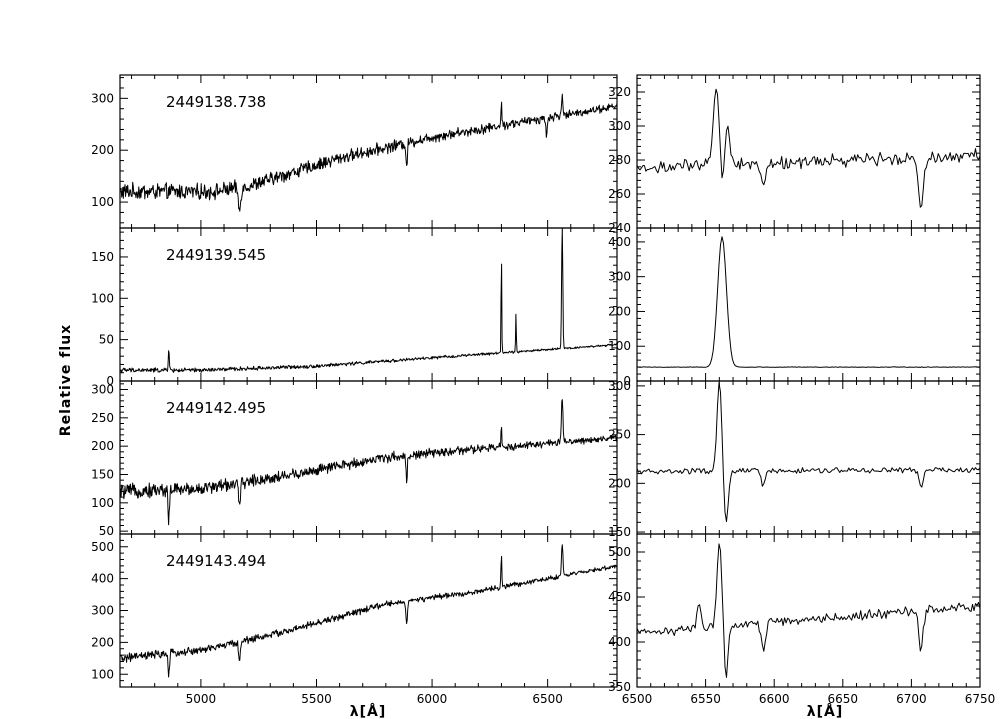 This screenshot has width=1000, height=719. What do you see at coordinates (619, 228) in the screenshot?
I see `y-tick-label: 240` at bounding box center [619, 228].